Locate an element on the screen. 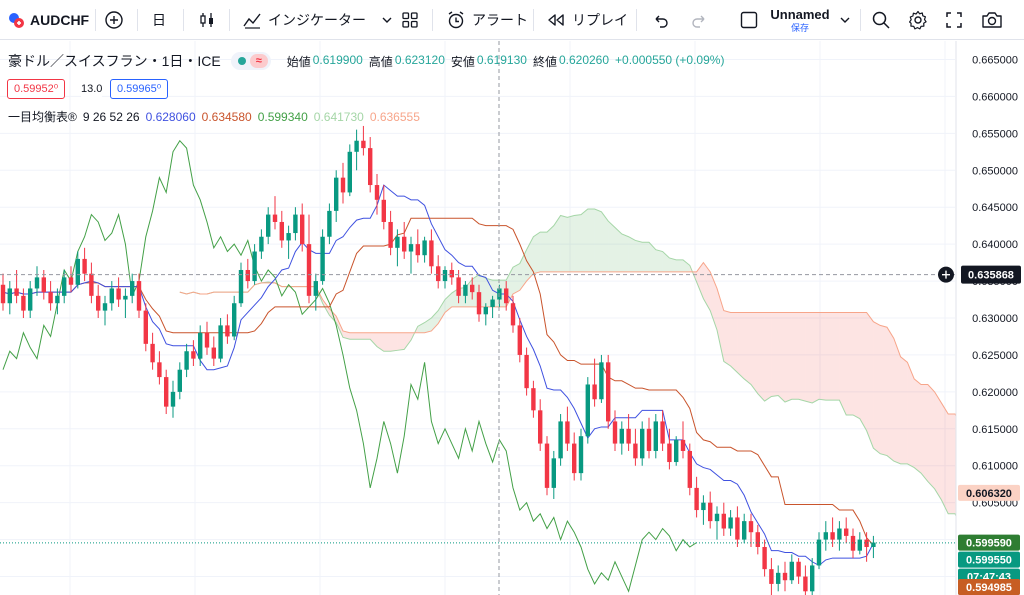 The width and height of the screenshot is (1024, 595). screenshot-button is located at coordinates (992, 20).